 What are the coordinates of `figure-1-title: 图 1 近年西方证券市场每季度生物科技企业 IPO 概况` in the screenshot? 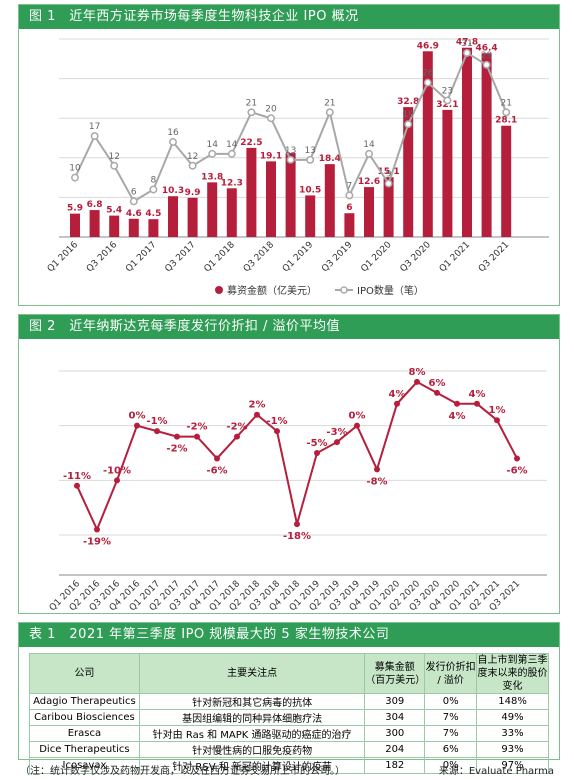 It's located at (289, 17).